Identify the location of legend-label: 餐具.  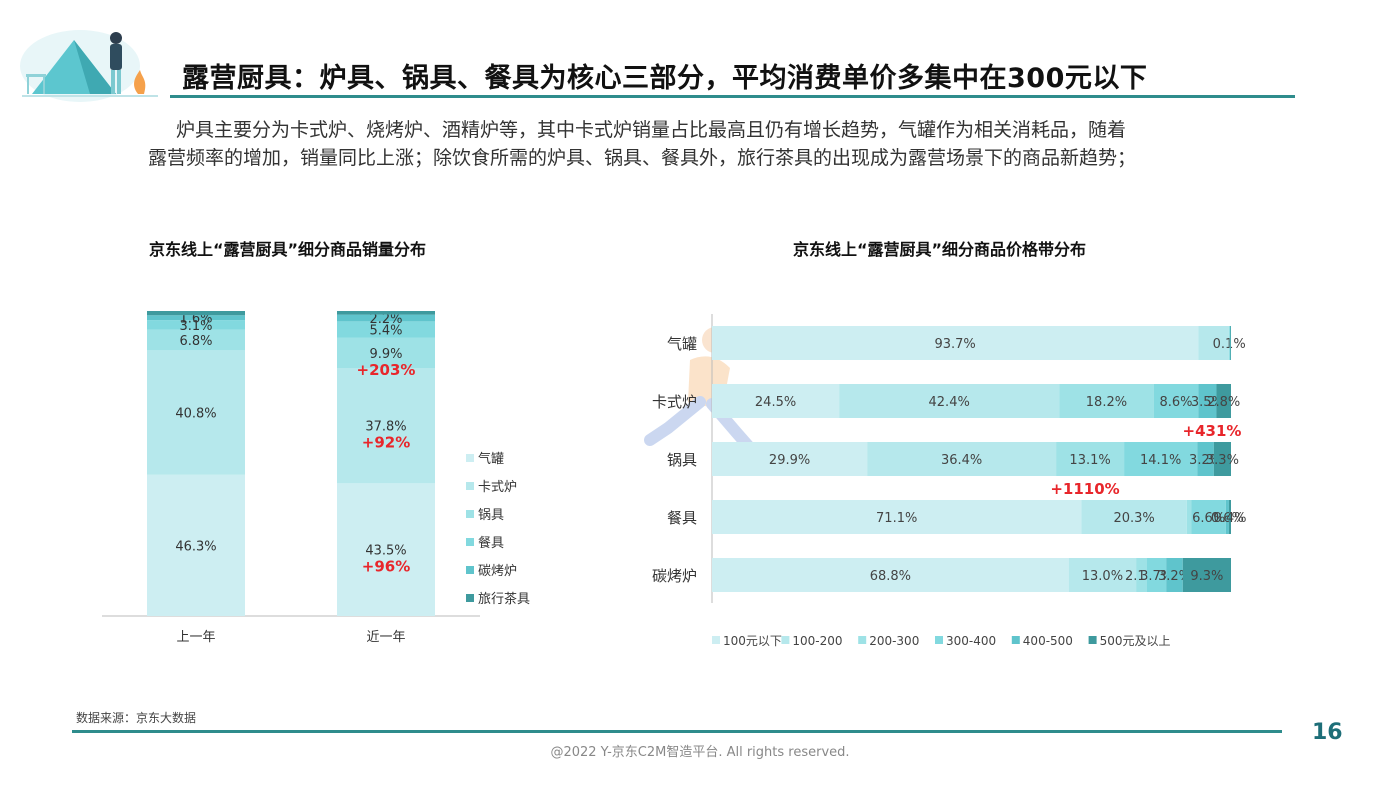
(491, 543).